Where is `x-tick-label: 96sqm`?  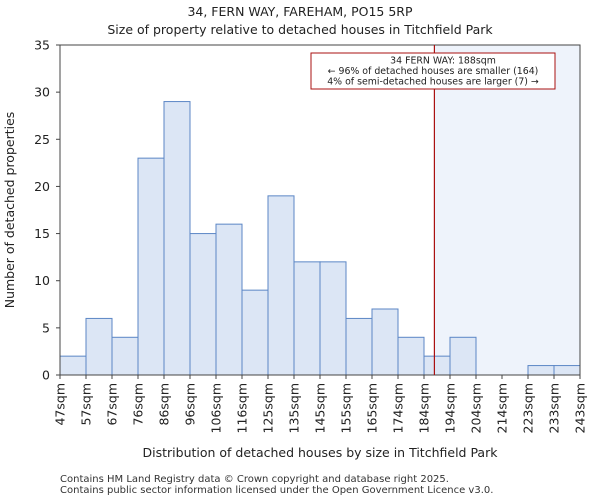
x-tick-label: 96sqm is located at coordinates (190, 404).